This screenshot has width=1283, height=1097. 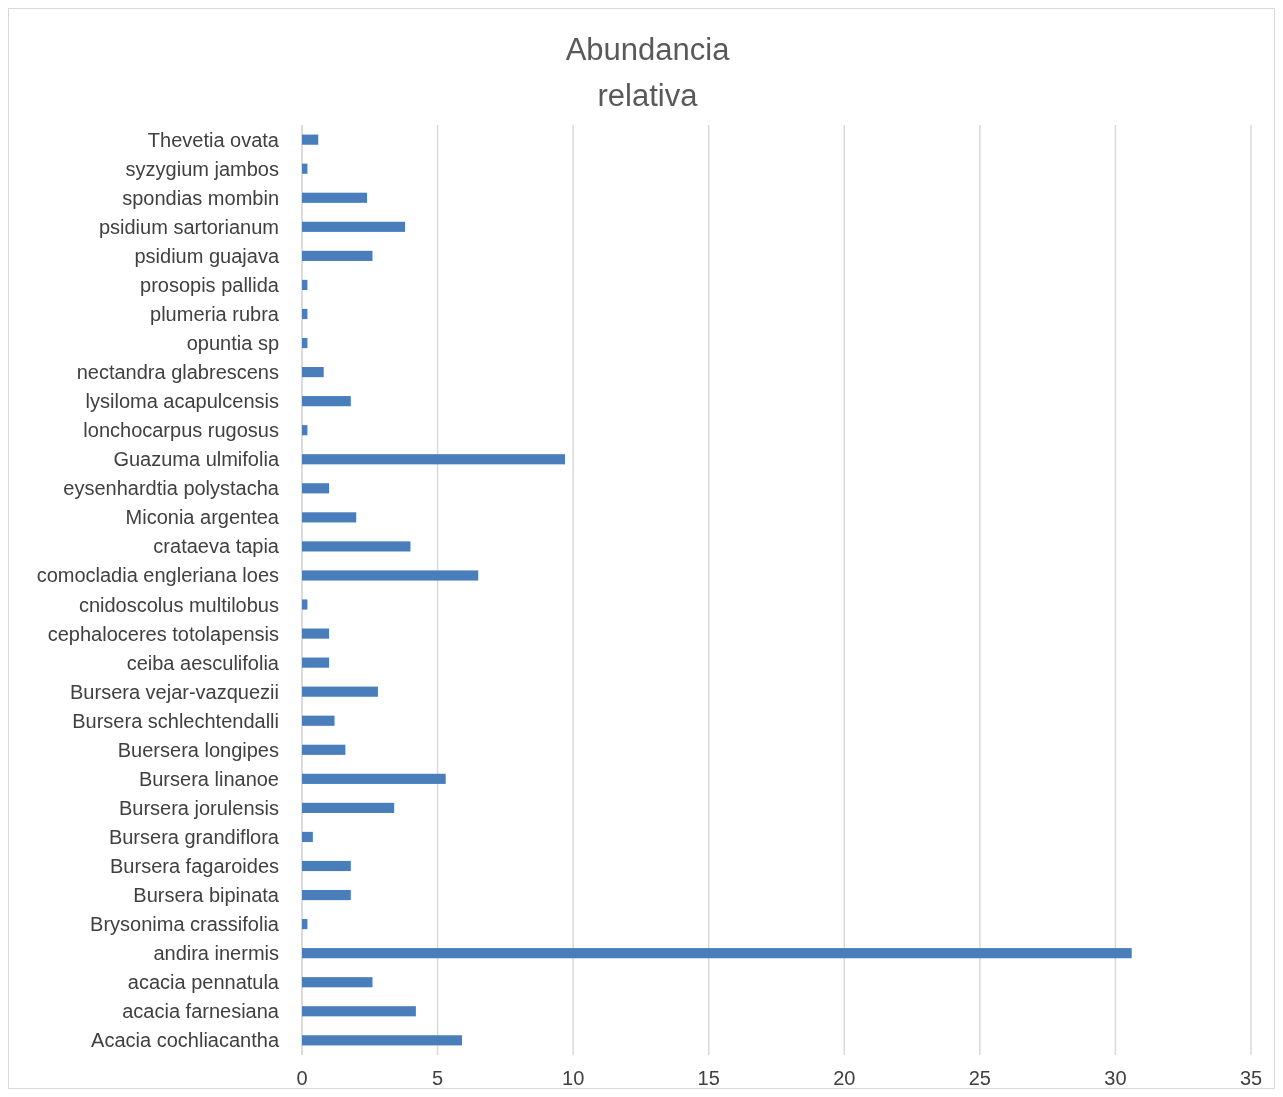 I want to click on y-tick-label: psidium guajava, so click(x=207, y=255).